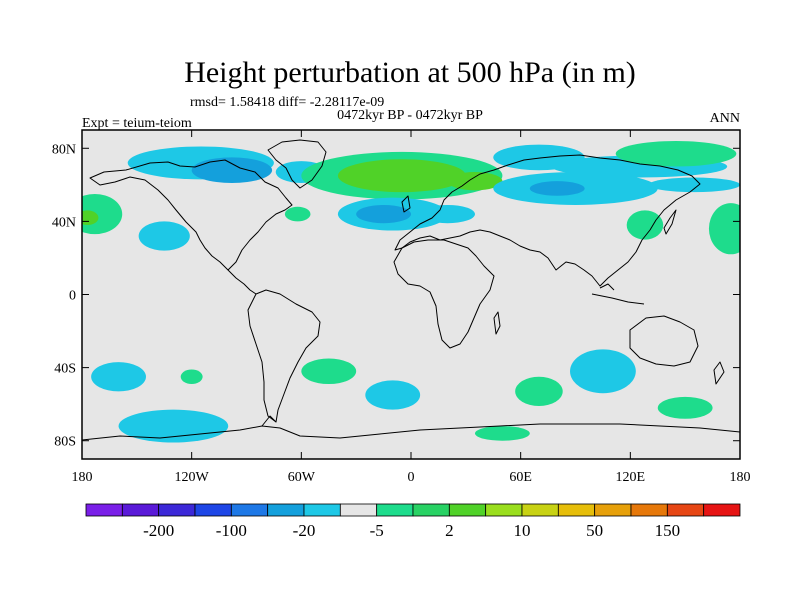  Describe the element at coordinates (65, 442) in the screenshot. I see `y-tick-label: 80S` at that location.